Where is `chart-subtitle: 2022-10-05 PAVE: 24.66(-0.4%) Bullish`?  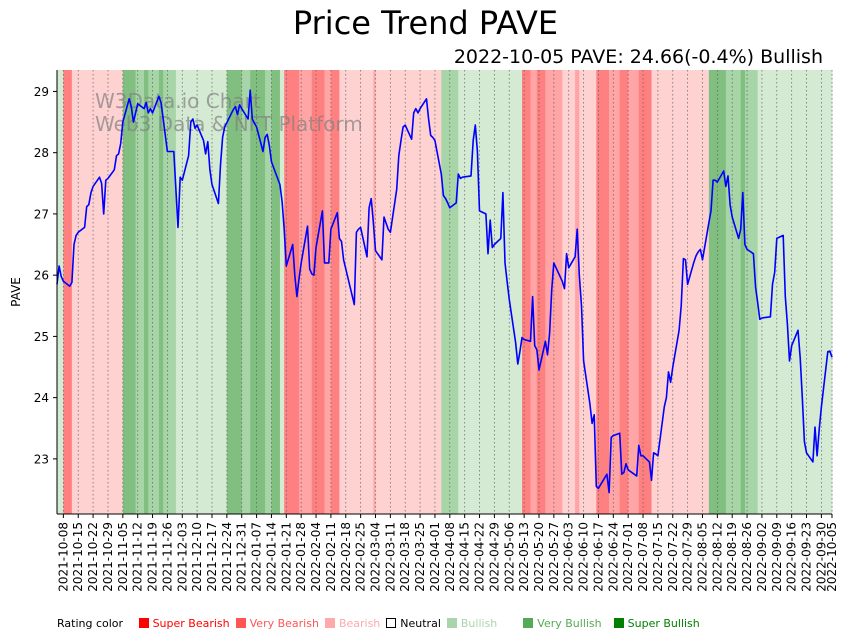 chart-subtitle: 2022-10-05 PAVE: 24.66(-0.4%) Bullish is located at coordinates (638, 57).